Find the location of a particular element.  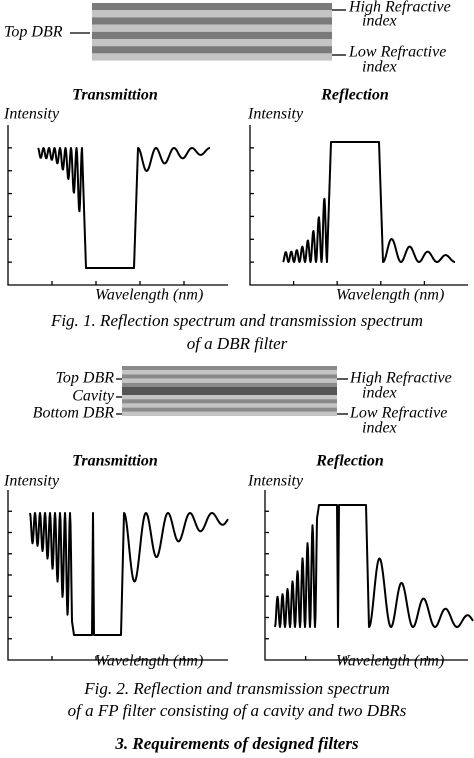

dbr-stack is located at coordinates (212, 32).